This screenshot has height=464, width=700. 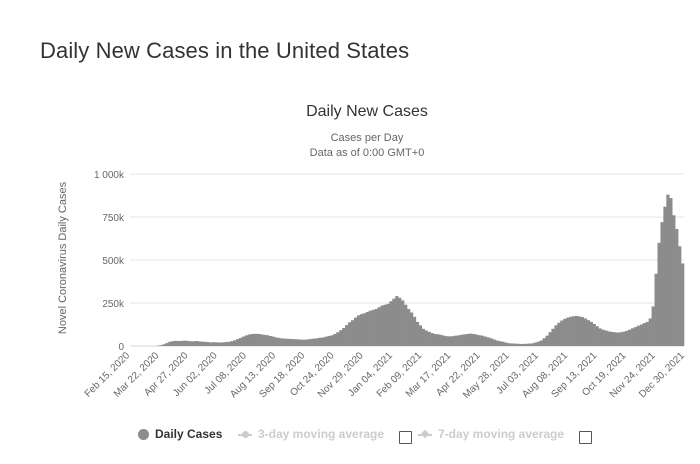 What do you see at coordinates (585, 437) in the screenshot?
I see `7day-average-checkbox` at bounding box center [585, 437].